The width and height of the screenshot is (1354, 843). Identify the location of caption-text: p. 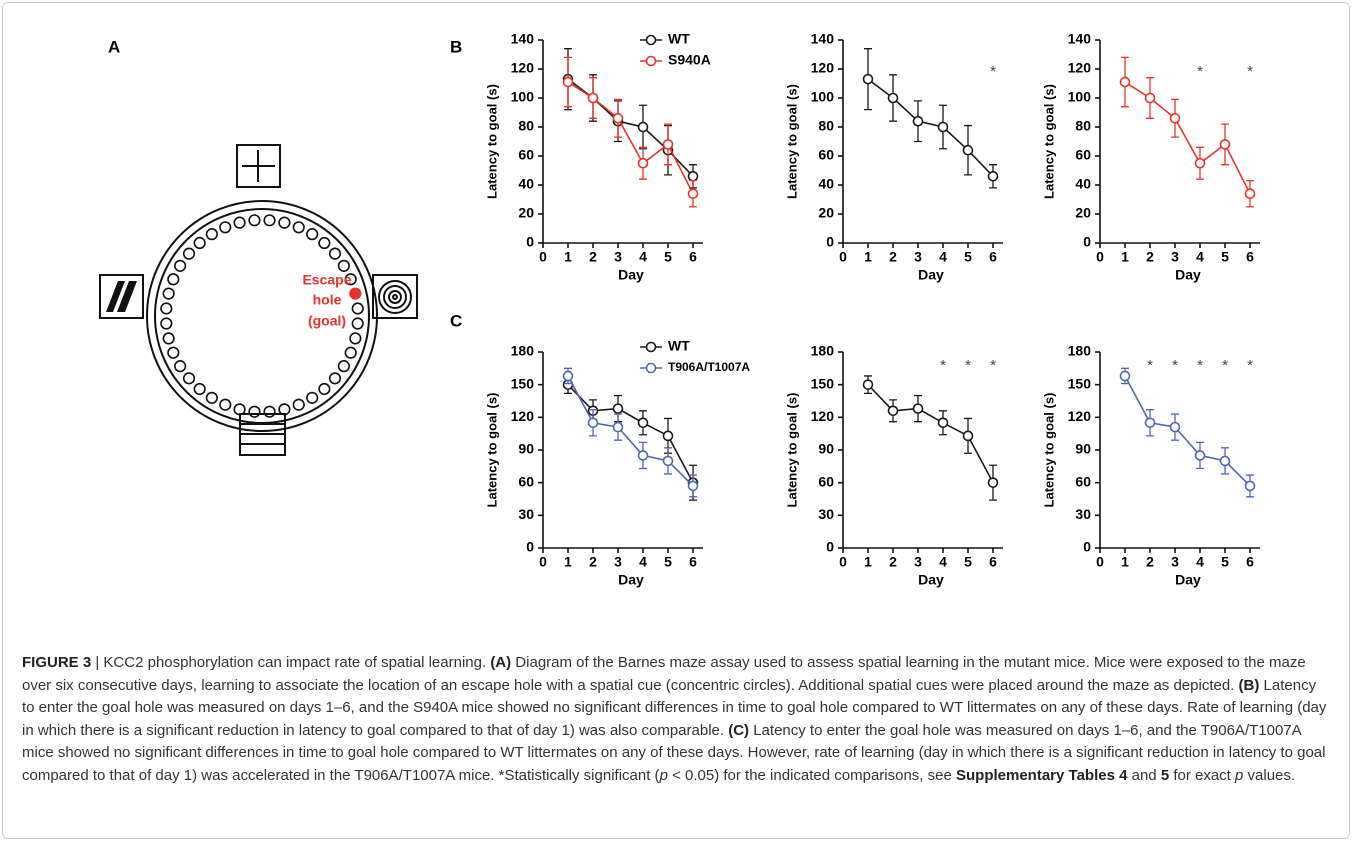
(663, 775).